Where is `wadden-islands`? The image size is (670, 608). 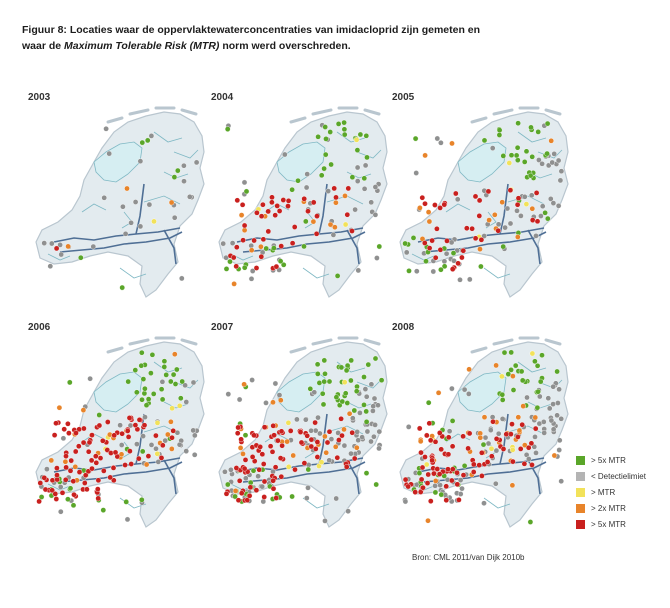
wadden-islands is located at coordinates (152, 345).